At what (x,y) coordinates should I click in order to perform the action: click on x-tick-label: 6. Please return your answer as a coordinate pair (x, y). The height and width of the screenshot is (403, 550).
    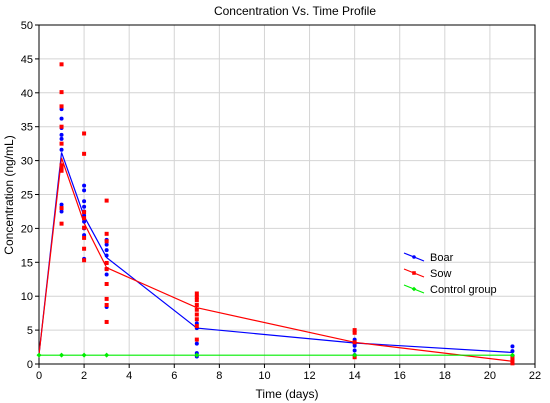
    Looking at the image, I should click on (174, 376).